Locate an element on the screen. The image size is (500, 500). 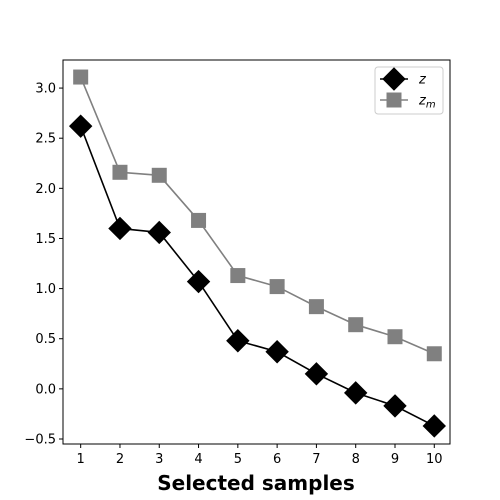
legend-label-subscript: m is located at coordinates (431, 105).